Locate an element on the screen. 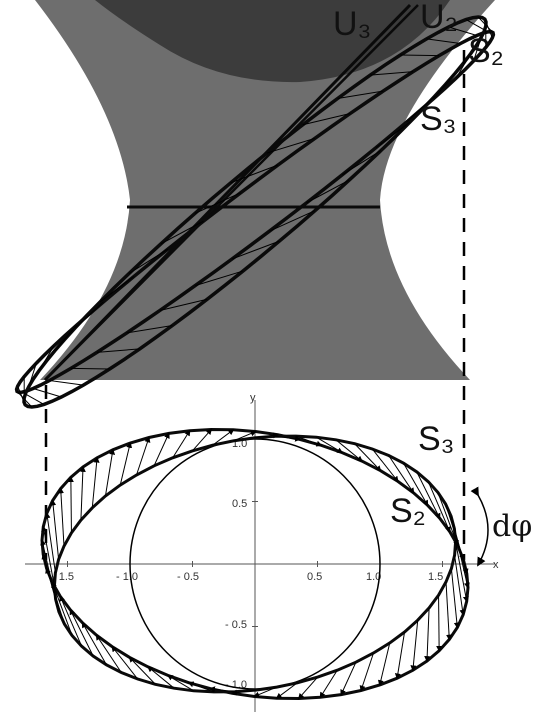 The width and height of the screenshot is (534, 713). x-tick-label-neg0.5: - 0.5 is located at coordinates (188, 577).